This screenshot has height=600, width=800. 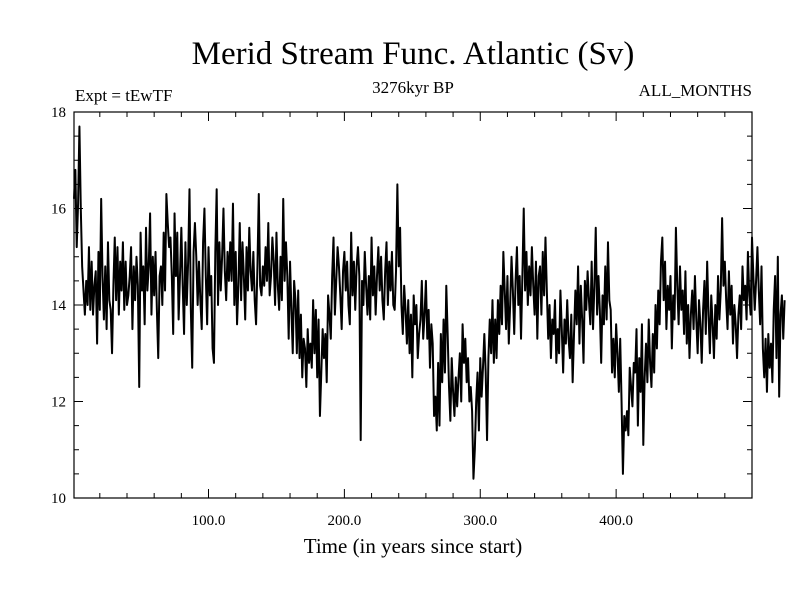 I want to click on y-tick-label: 12, so click(x=58, y=403).